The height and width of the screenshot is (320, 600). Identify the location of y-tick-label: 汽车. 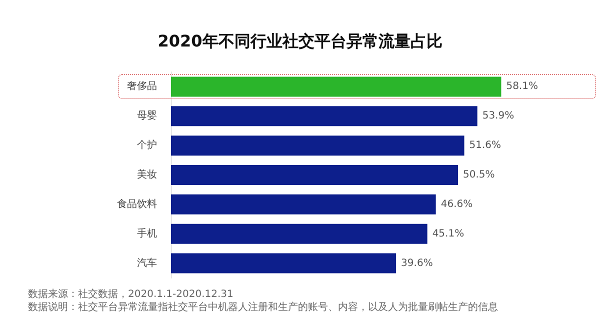
(147, 262).